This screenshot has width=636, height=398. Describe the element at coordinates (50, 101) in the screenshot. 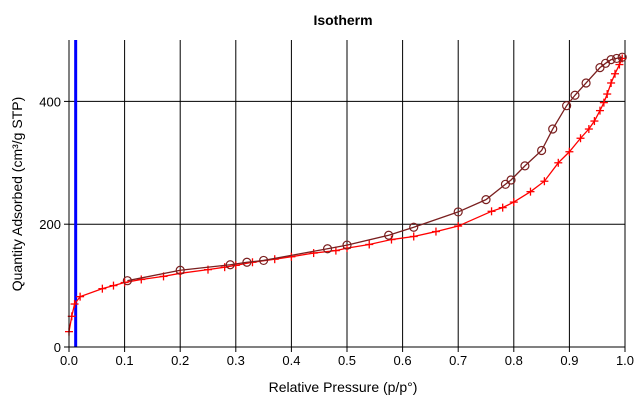

I see `y-tick-label: 400` at that location.